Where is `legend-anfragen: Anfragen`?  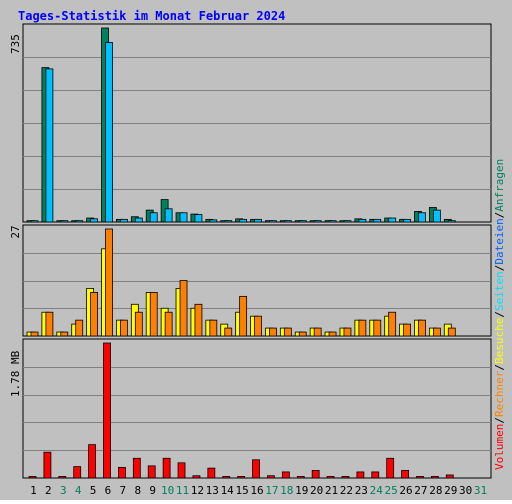 legend-anfragen: Anfragen is located at coordinates (499, 185).